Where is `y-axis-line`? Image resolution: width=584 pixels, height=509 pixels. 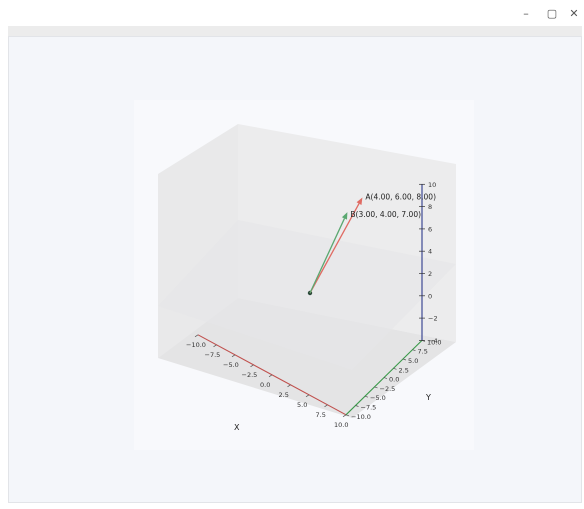
y-axis-line is located at coordinates (384, 378).